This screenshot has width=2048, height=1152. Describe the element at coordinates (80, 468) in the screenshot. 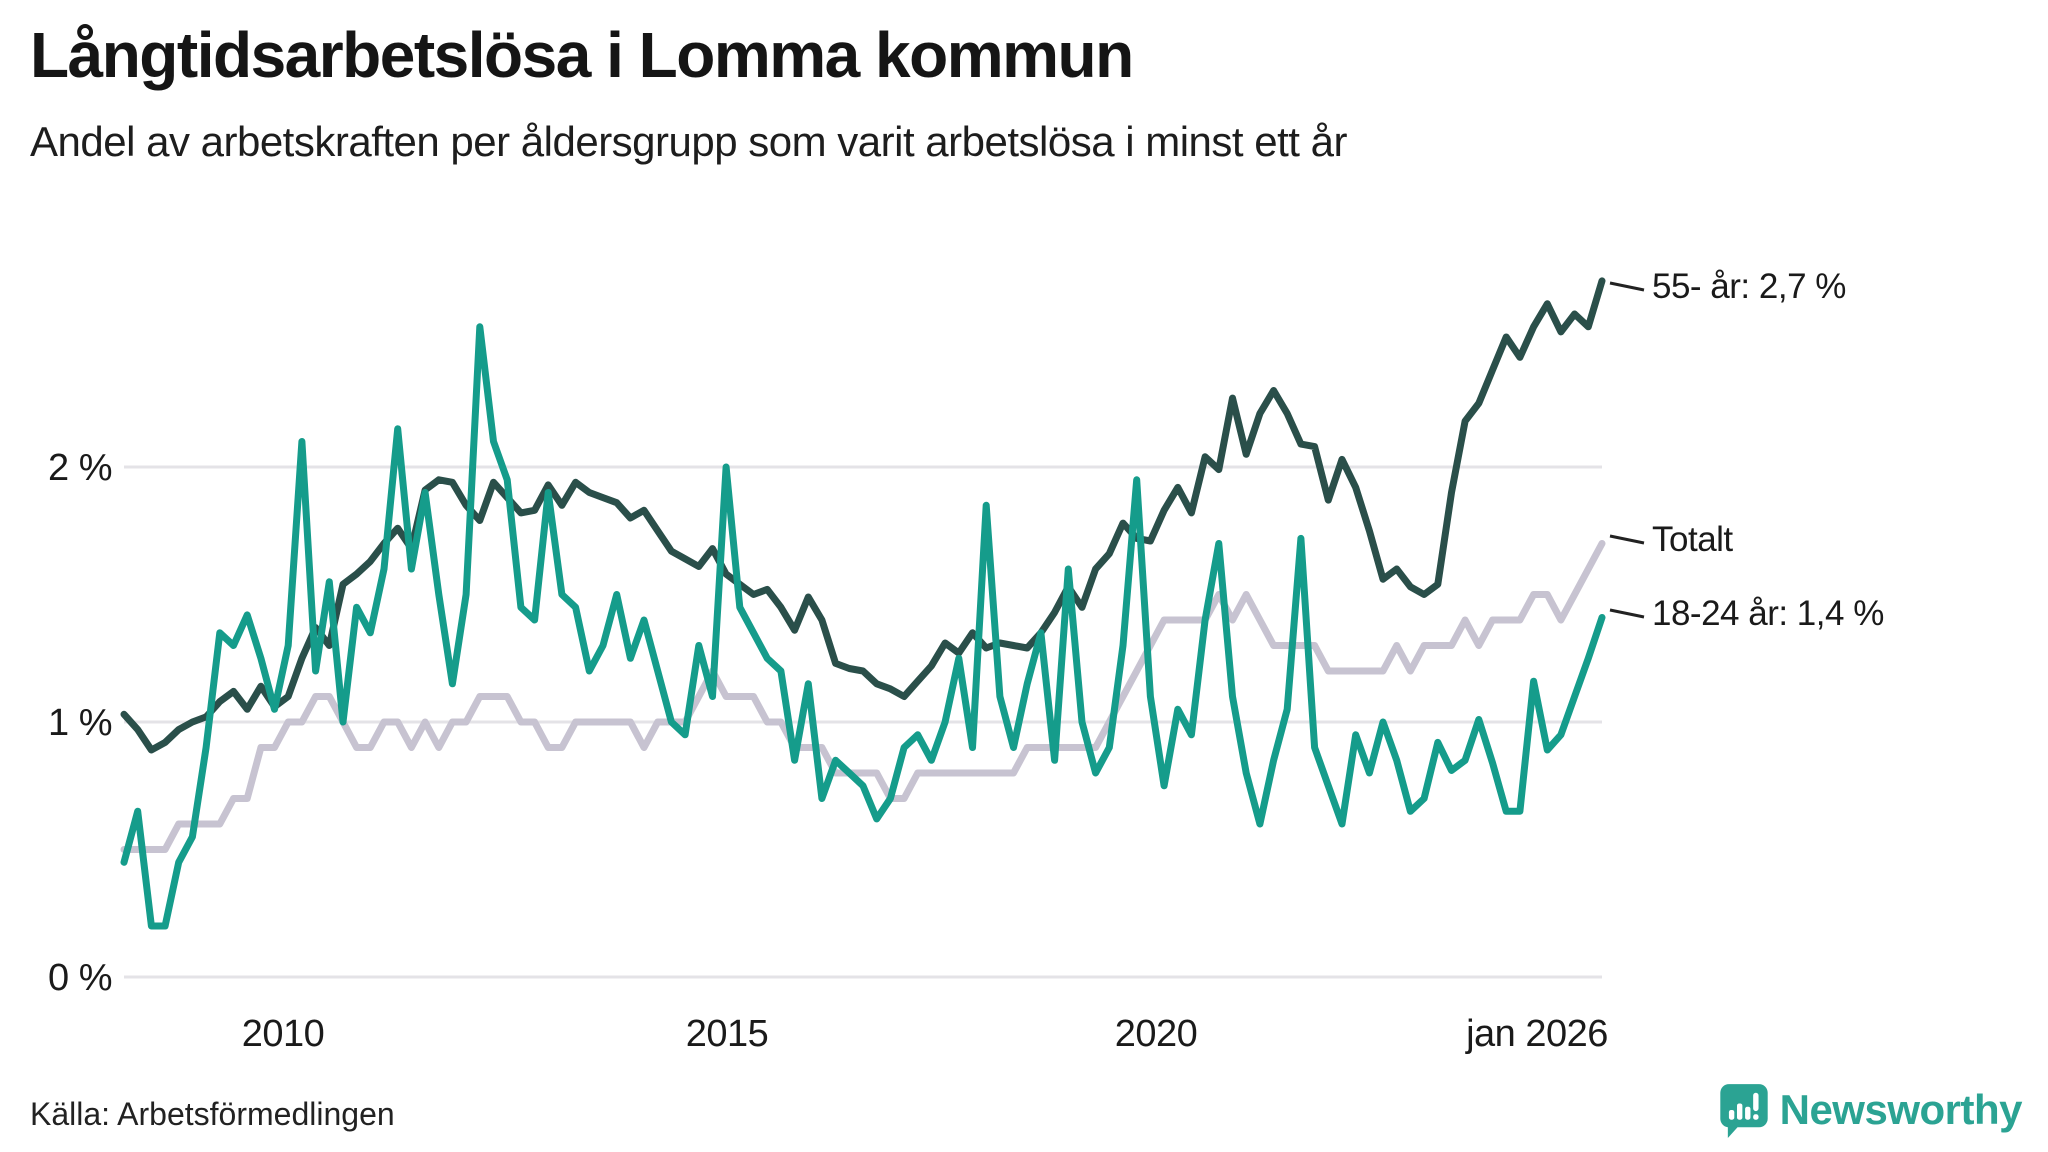

I see `y-tick-2: 2 %` at that location.